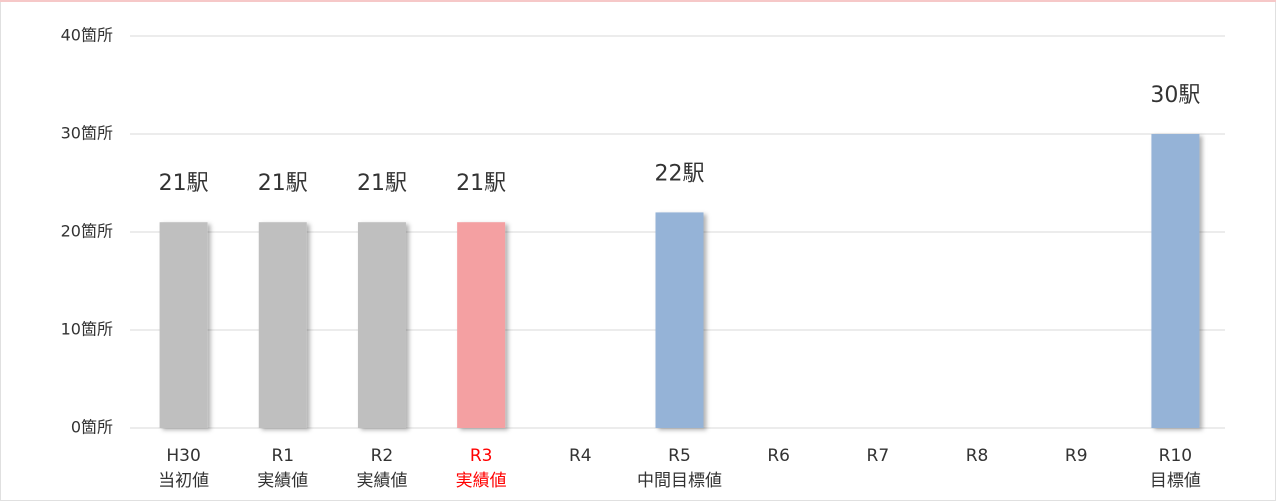 The image size is (1276, 501). Describe the element at coordinates (1076, 456) in the screenshot. I see `x-tick-label: R9` at that location.